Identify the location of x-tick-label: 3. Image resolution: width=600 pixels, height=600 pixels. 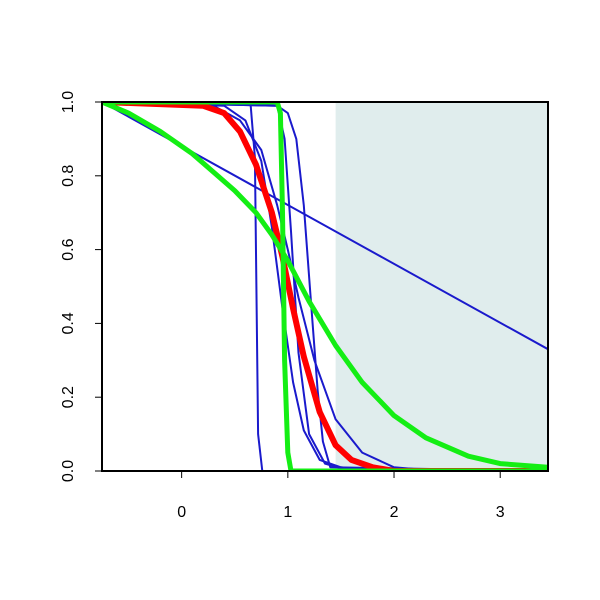
(500, 512).